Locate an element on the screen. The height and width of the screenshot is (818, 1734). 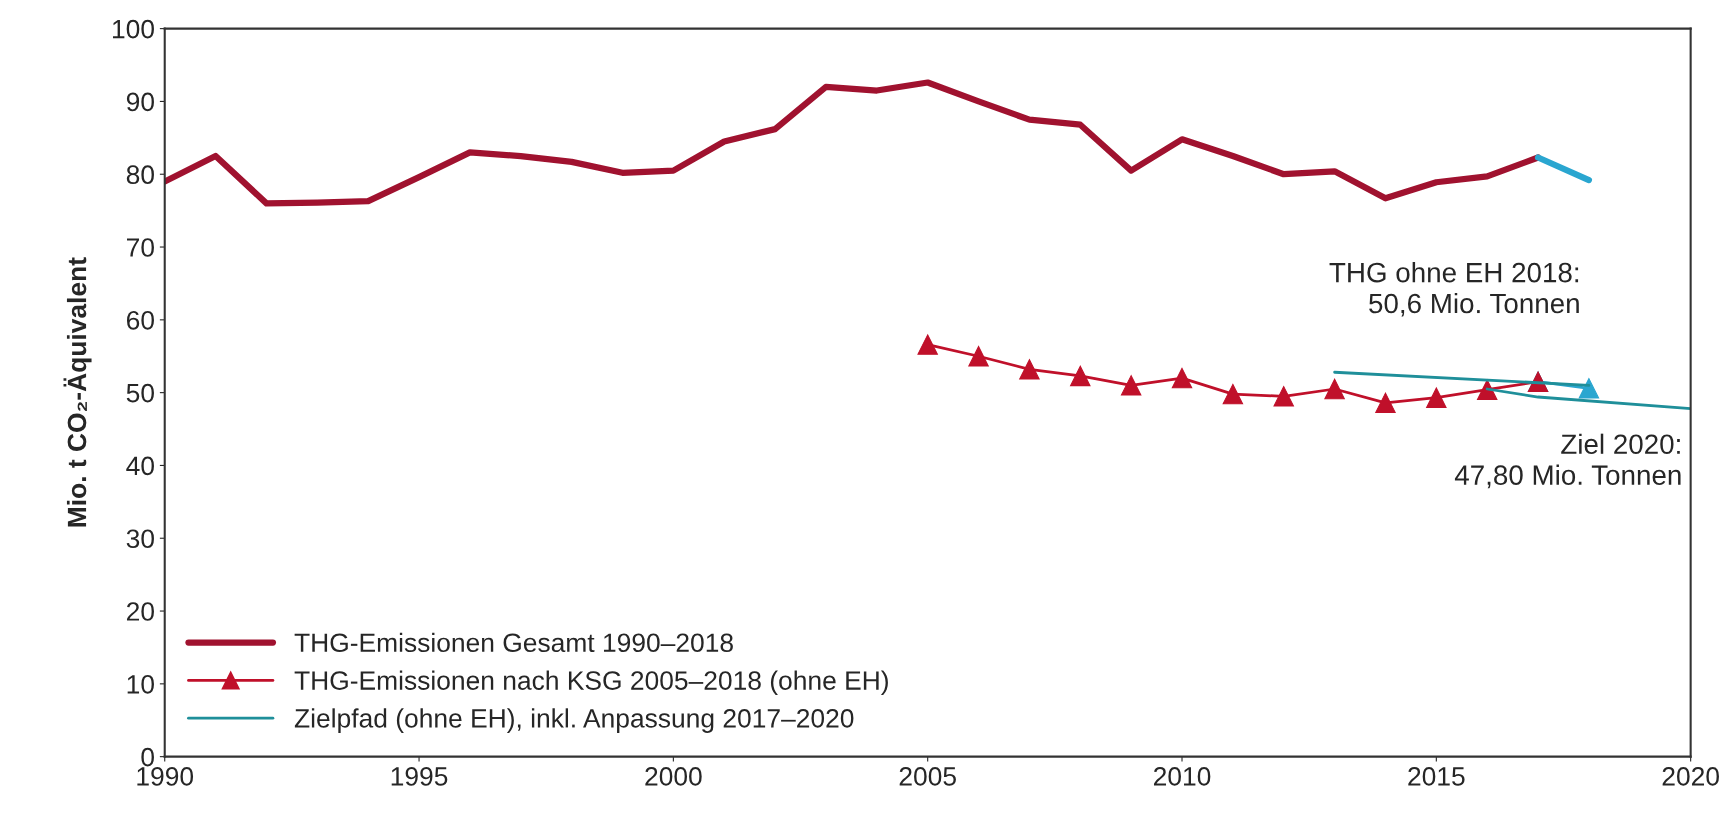
legend-label: Zielpfad (ohne EH), inkl. Anpassung 2017–2020 is located at coordinates (574, 720).